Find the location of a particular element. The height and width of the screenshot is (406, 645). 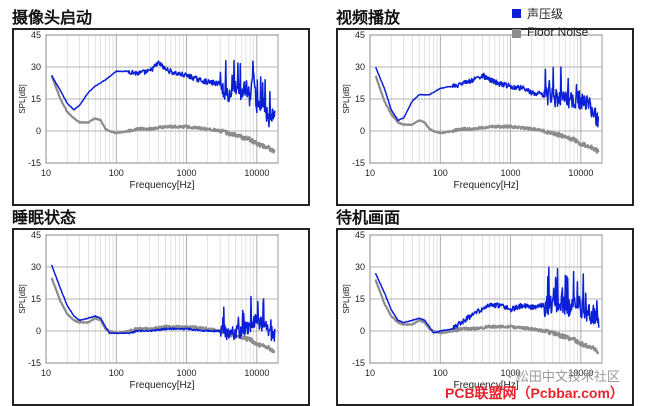

wechat-watermark: ◔ 松田中文技术社区 is located at coordinates (562, 375).